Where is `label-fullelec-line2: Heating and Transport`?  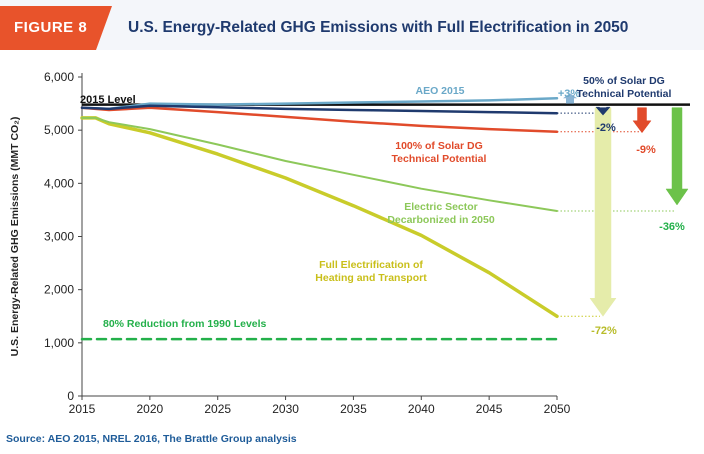
label-fullelec-line2: Heating and Transport is located at coordinates (371, 278).